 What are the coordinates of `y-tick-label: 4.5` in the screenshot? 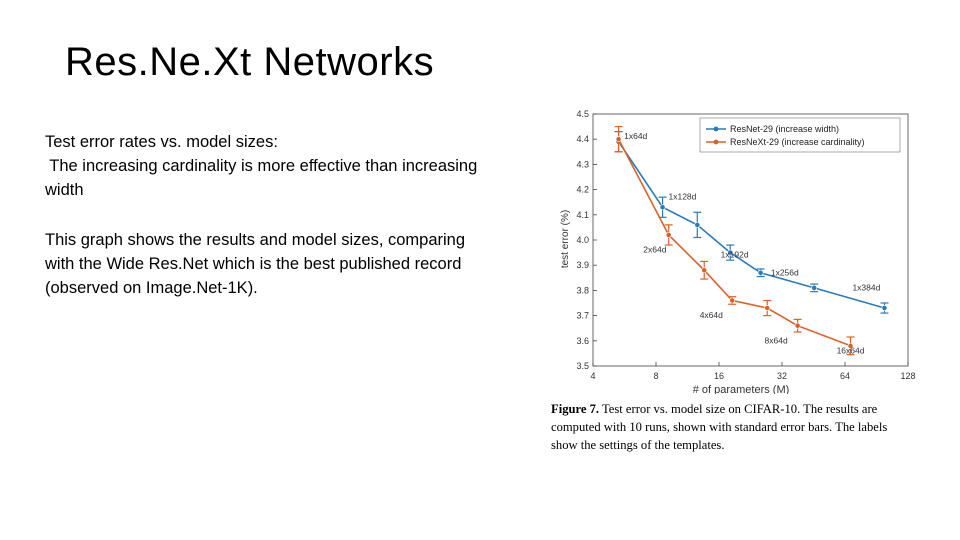 It's located at (582, 114).